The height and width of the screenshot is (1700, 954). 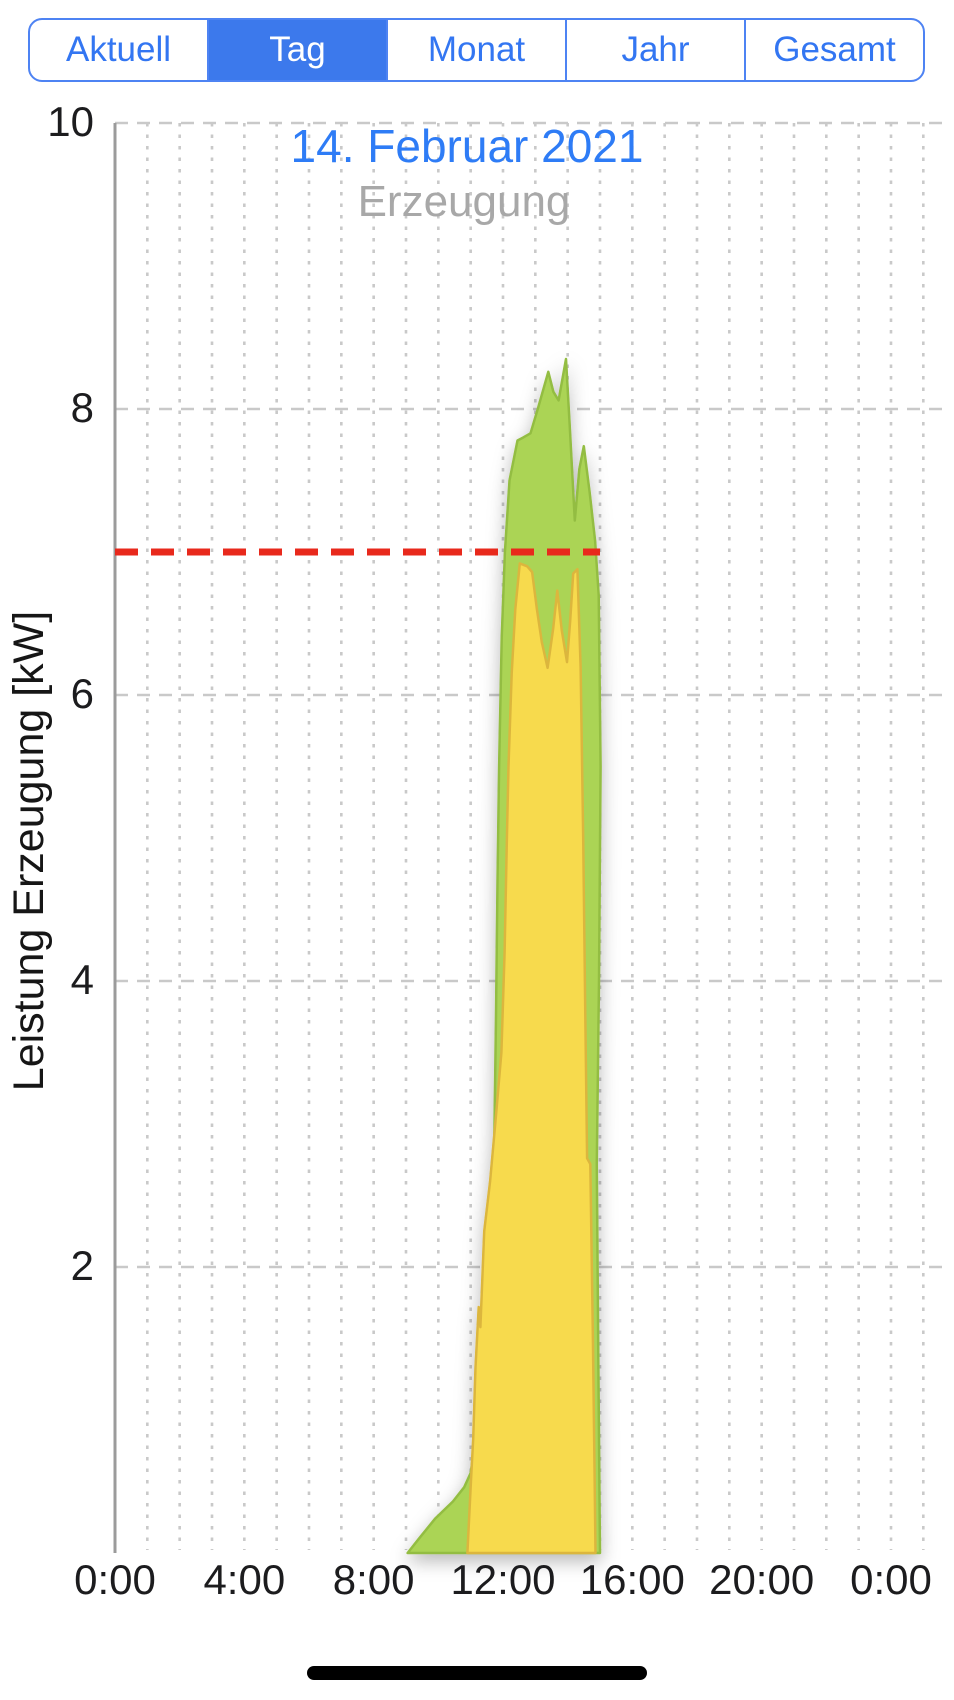 What do you see at coordinates (464, 201) in the screenshot?
I see `chart-subtitle: Erzeugung` at bounding box center [464, 201].